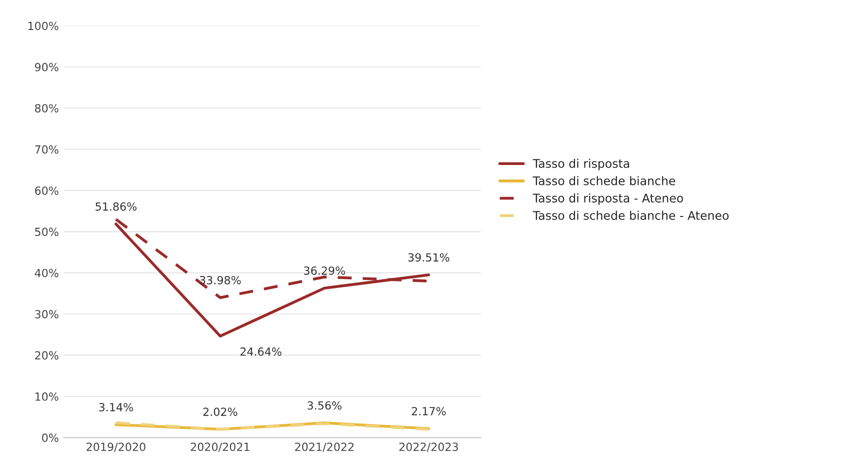 This screenshot has width=851, height=468. Describe the element at coordinates (220, 412) in the screenshot. I see `data-label: 2.02%` at that location.